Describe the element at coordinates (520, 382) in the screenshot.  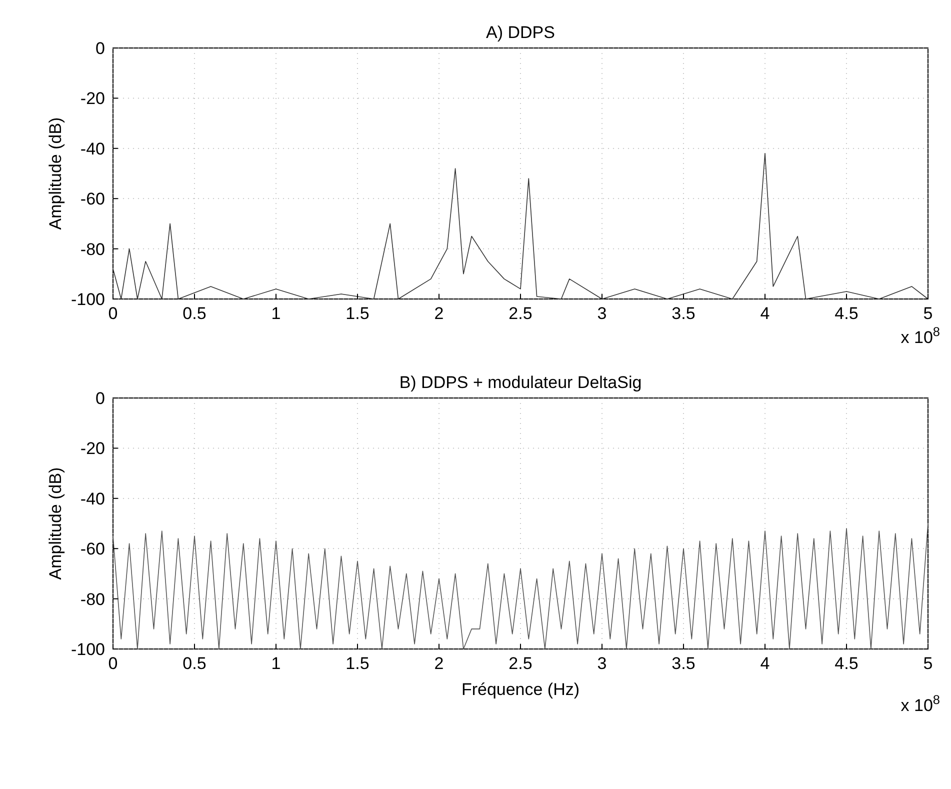
I see `chart-title: B) DDPS + modulateur DeltaSig` at that location.